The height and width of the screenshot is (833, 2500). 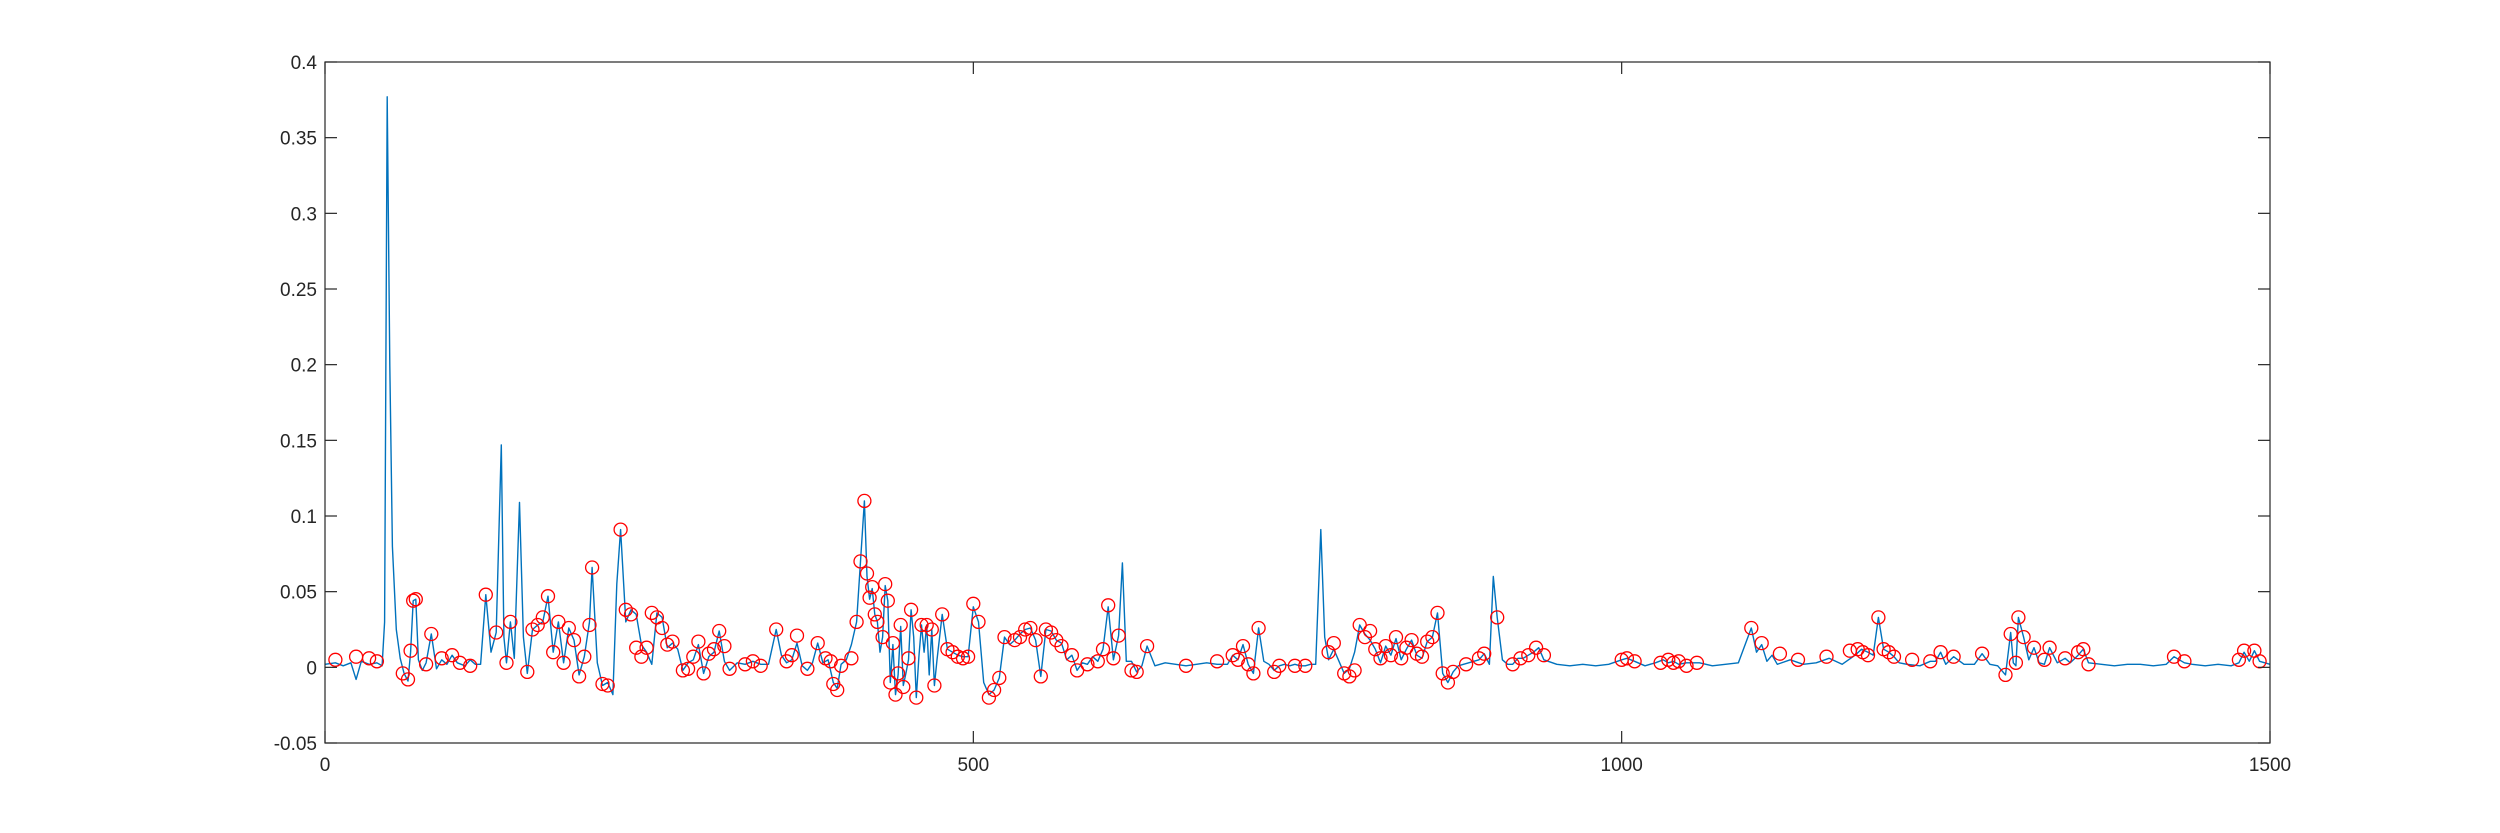 I want to click on x-tick-label: 500, so click(x=973, y=765).